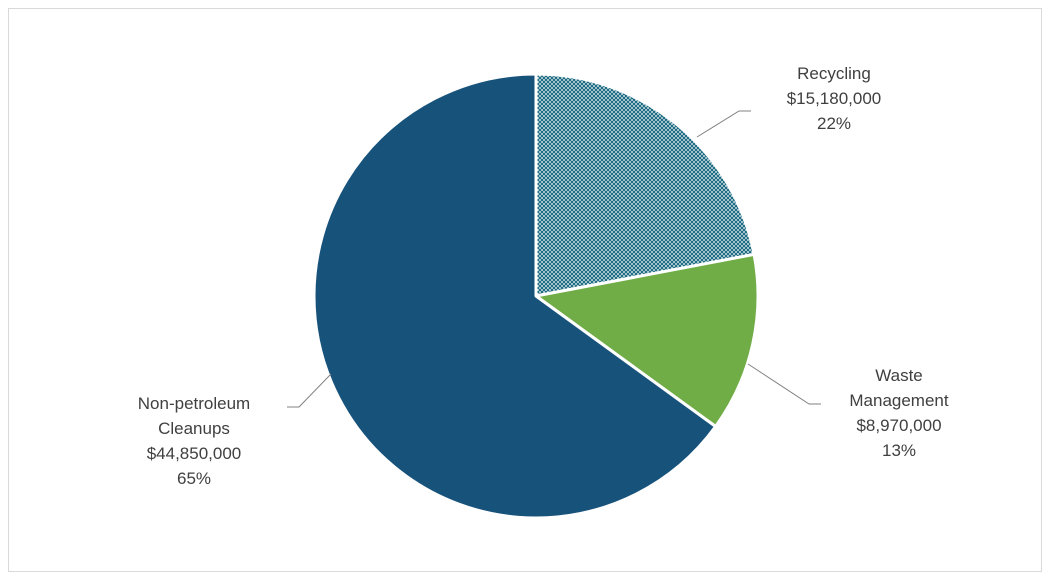 Image resolution: width=1049 pixels, height=579 pixels. What do you see at coordinates (194, 478) in the screenshot?
I see `data-label-line: 65%` at bounding box center [194, 478].